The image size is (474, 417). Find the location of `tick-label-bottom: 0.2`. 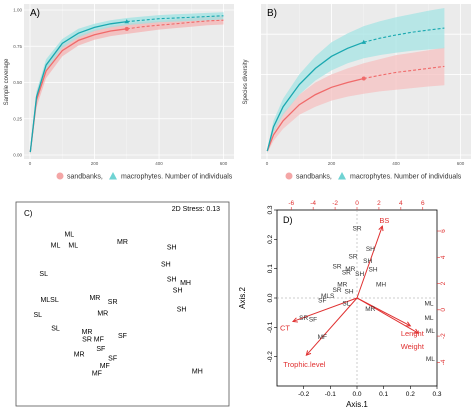

tick-label-bottom: 0.2 is located at coordinates (410, 394).